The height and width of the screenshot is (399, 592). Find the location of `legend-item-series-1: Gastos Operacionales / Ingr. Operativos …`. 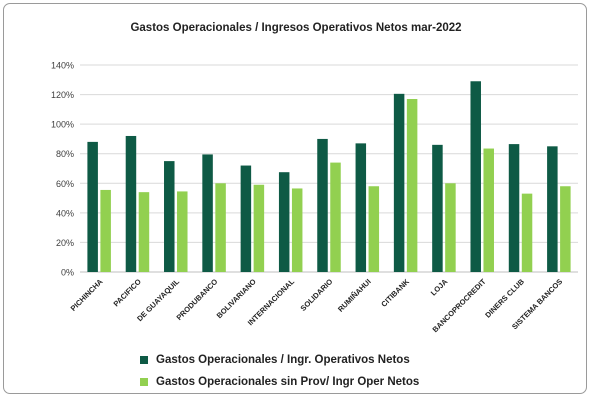

legend-item-series-1: Gastos Operacionales / Ingr. Operativos … is located at coordinates (279, 360).